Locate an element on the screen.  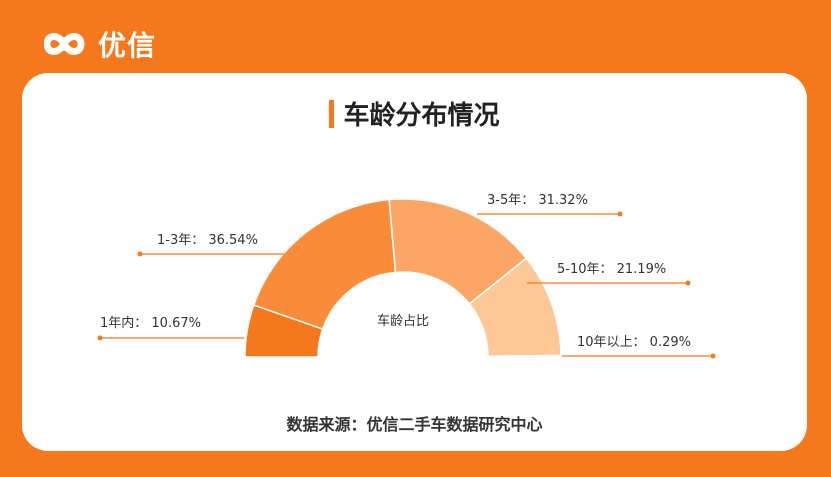
brand-name: 优信 is located at coordinates (127, 45).